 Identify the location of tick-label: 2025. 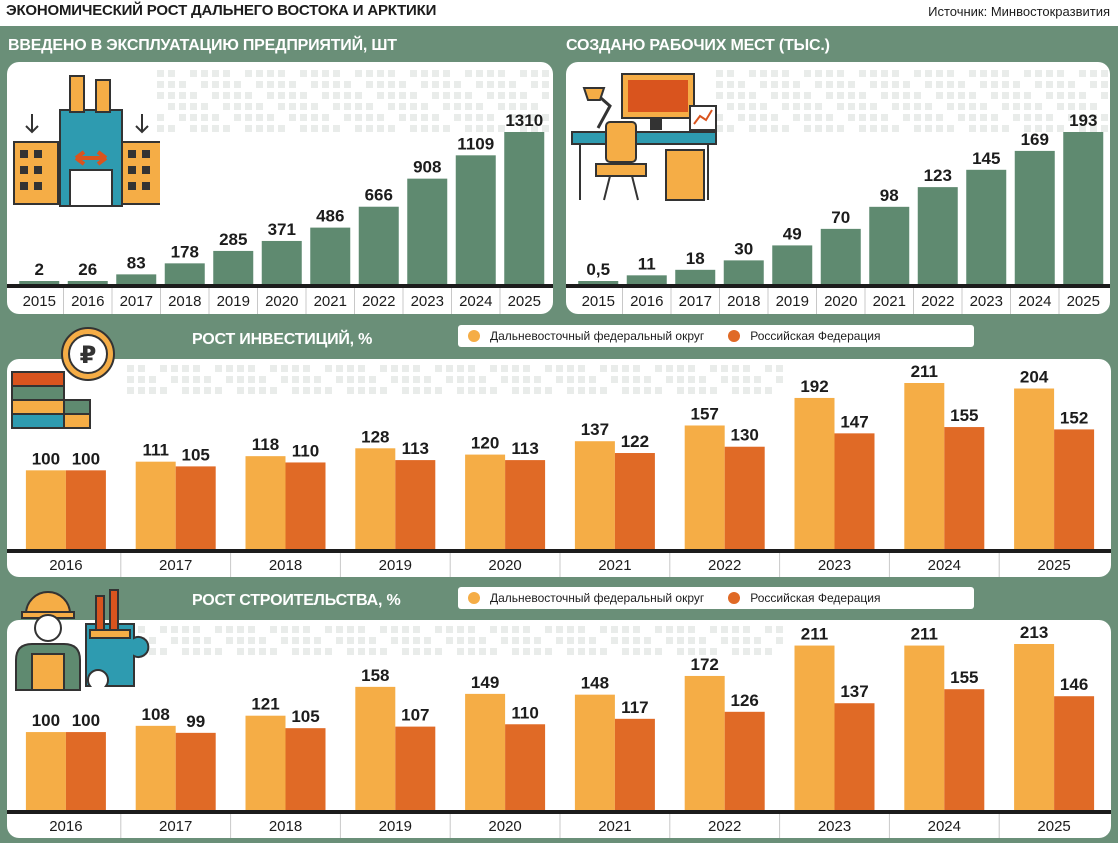
(1083, 301).